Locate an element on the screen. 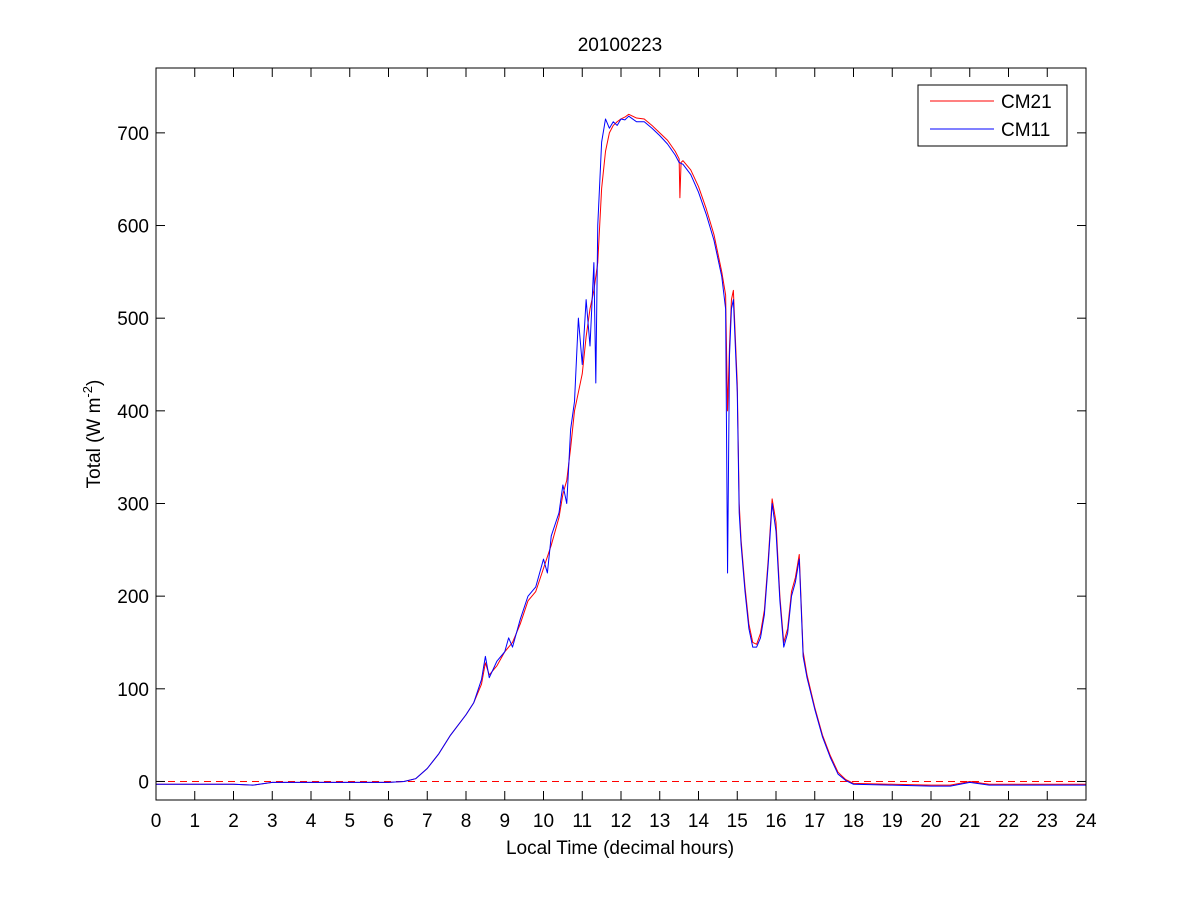 The height and width of the screenshot is (905, 1200). y-axis-label: Total (W m-2) is located at coordinates (92, 434).